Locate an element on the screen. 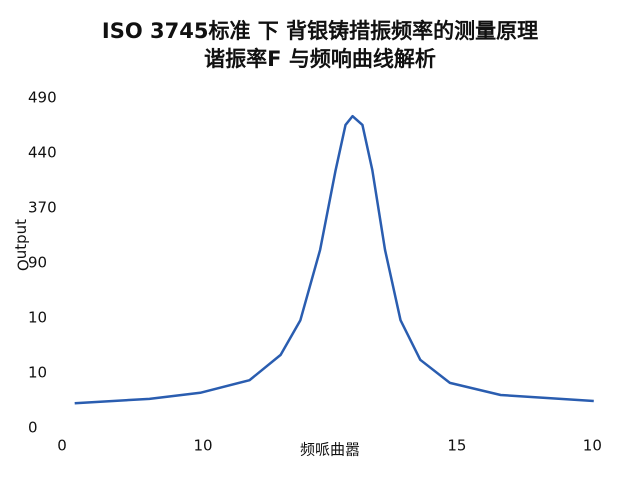 This screenshot has height=480, width=640. chart-subtitle: 谐振率F 与频响曲线解析 is located at coordinates (320, 59).